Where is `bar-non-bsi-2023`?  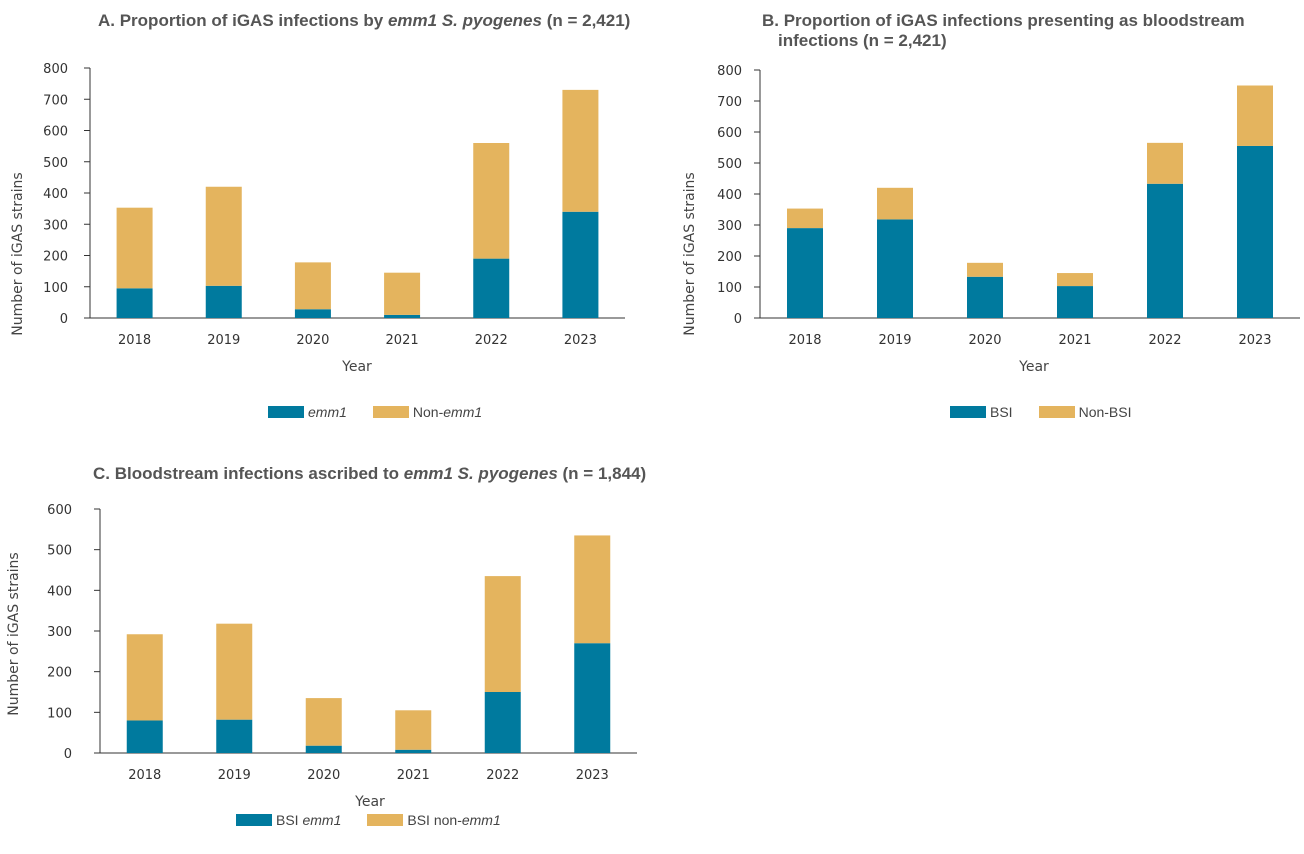 bar-non-bsi-2023 is located at coordinates (1255, 115).